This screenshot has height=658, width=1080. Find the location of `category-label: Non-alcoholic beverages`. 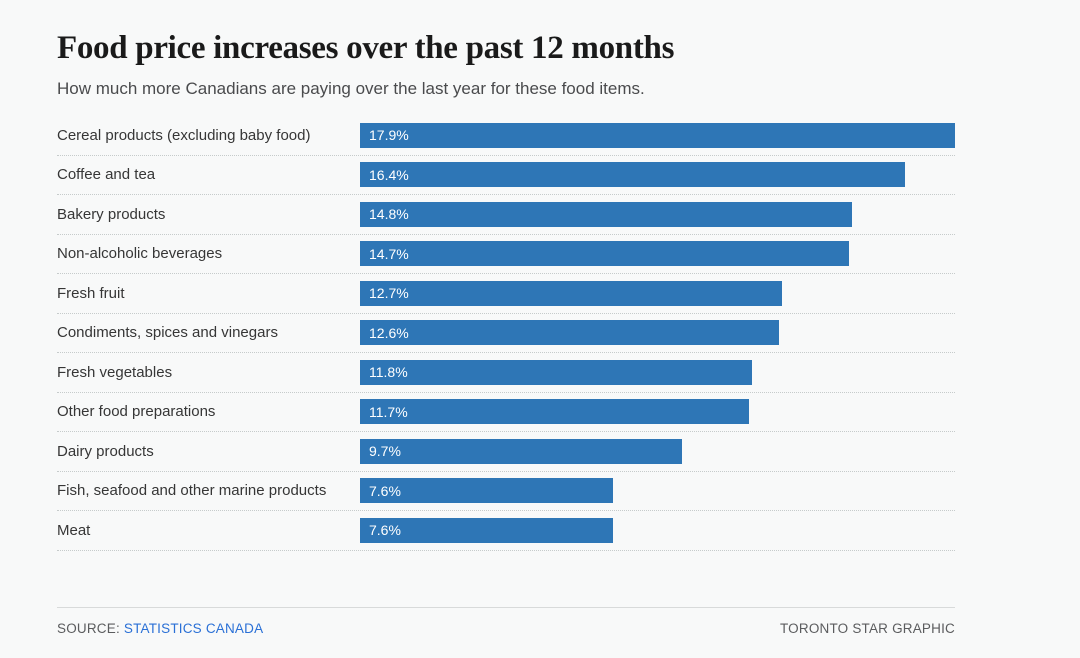

category-label: Non-alcoholic beverages is located at coordinates (140, 254).